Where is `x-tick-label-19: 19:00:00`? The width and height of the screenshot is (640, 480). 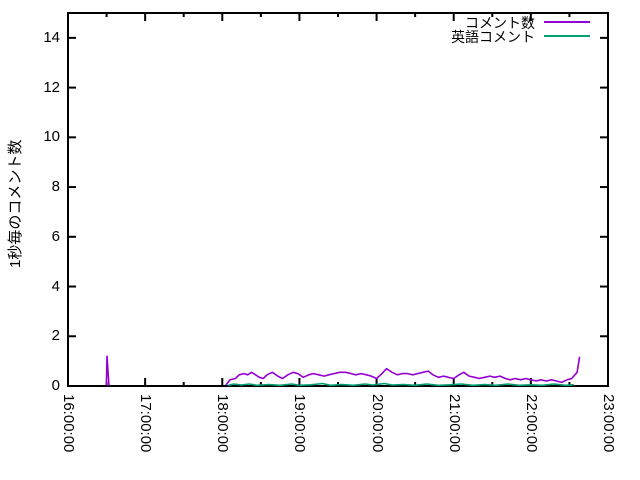
x-tick-label-19: 19:00:00 is located at coordinates (300, 423).